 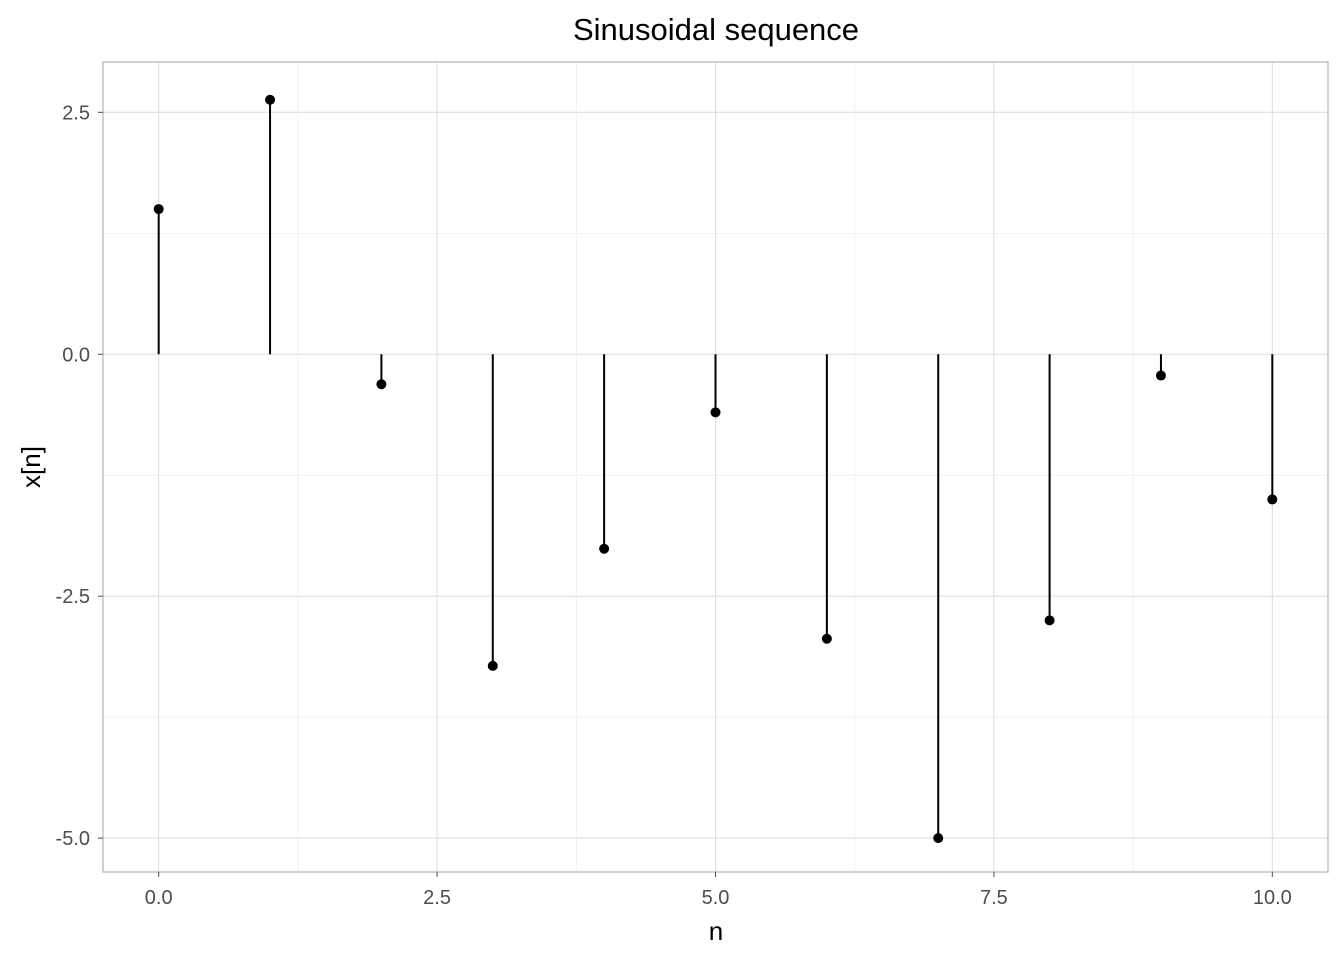 What do you see at coordinates (716, 29) in the screenshot?
I see `chart-title: Sinusoidal sequence` at bounding box center [716, 29].